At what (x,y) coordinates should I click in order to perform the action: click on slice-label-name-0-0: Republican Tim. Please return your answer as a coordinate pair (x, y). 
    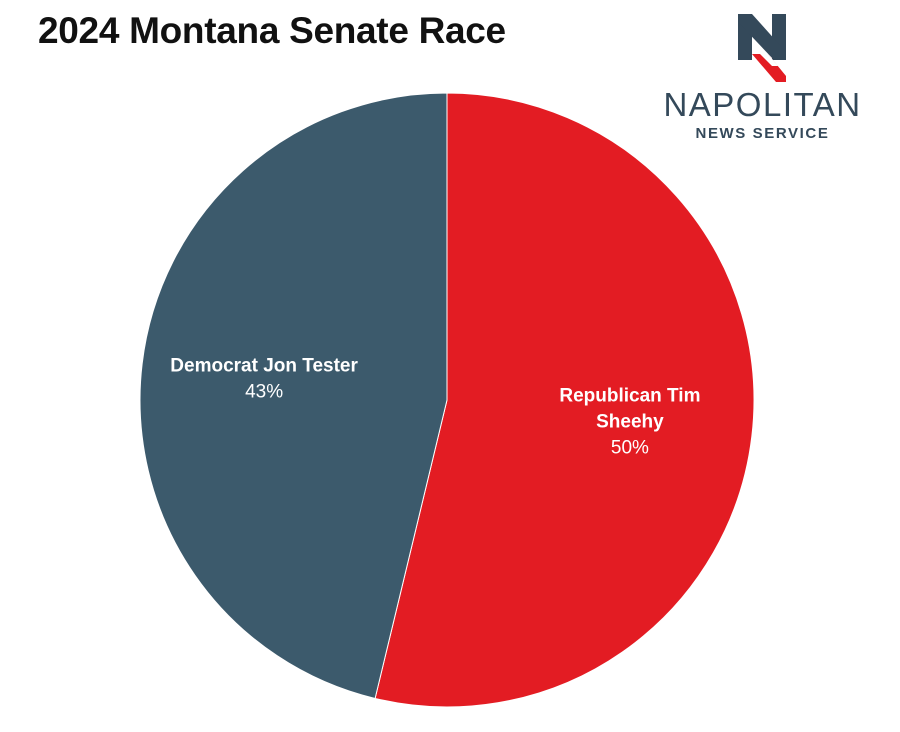
    Looking at the image, I should click on (629, 396).